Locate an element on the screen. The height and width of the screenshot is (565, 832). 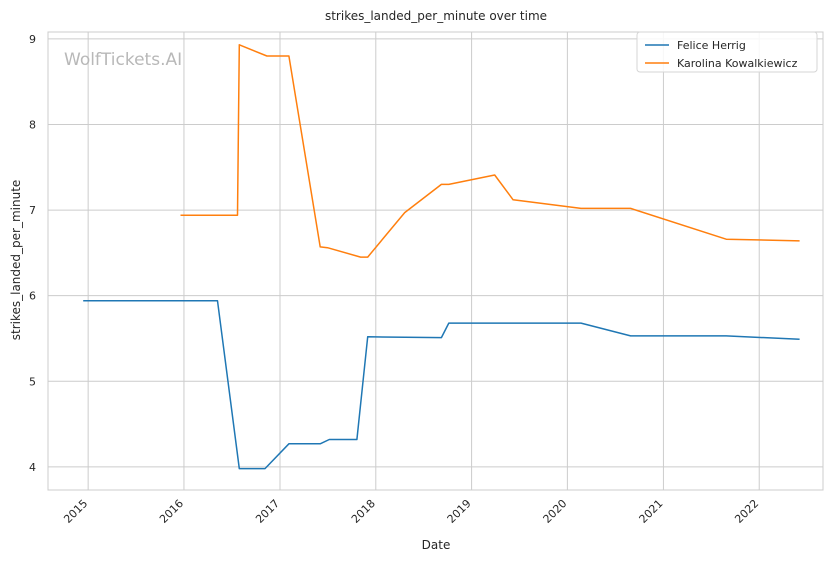
legend-label: Felice Herrig is located at coordinates (711, 45).